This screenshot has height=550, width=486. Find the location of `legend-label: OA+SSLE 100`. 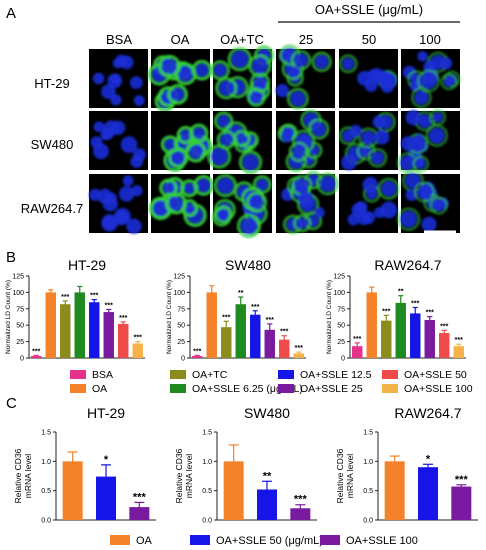

legend-label: OA+SSLE 100 is located at coordinates (438, 389).